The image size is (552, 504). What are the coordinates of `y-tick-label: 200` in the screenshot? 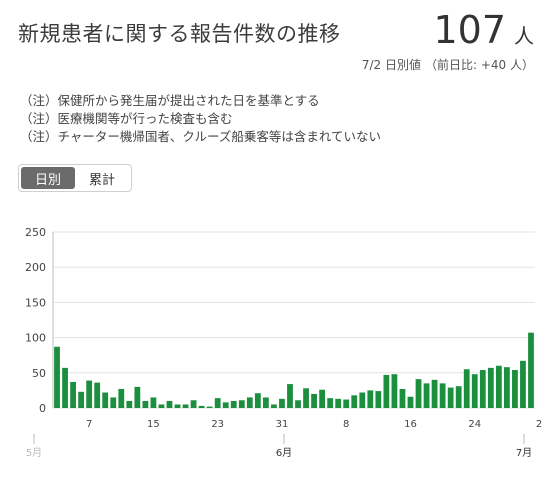 It's located at (35, 267).